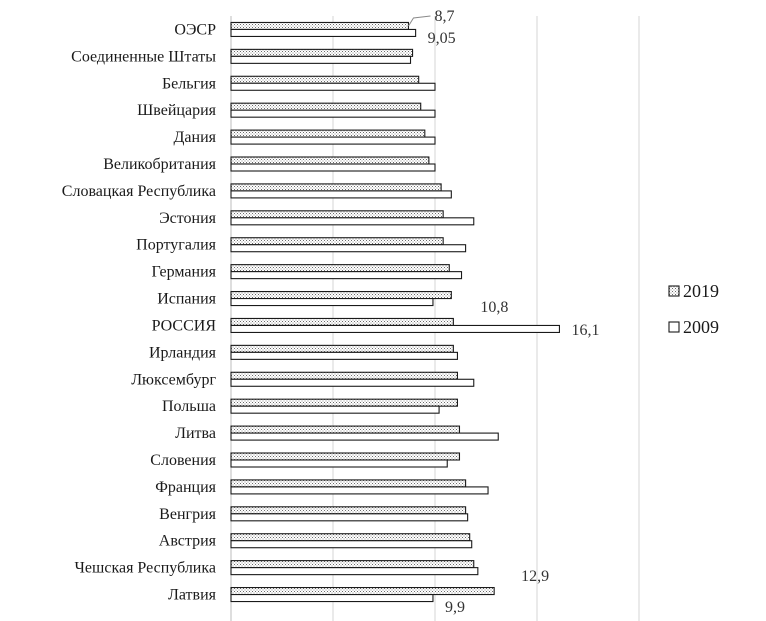  What do you see at coordinates (192, 595) in the screenshot?
I see `category-label: Латвия` at bounding box center [192, 595].